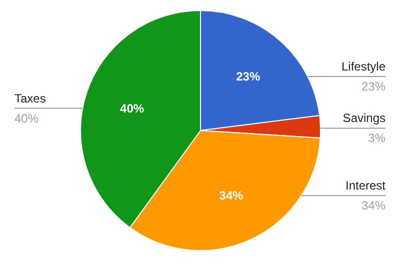 The image size is (414, 271). Describe the element at coordinates (373, 86) in the screenshot. I see `text: 23%` at that location.